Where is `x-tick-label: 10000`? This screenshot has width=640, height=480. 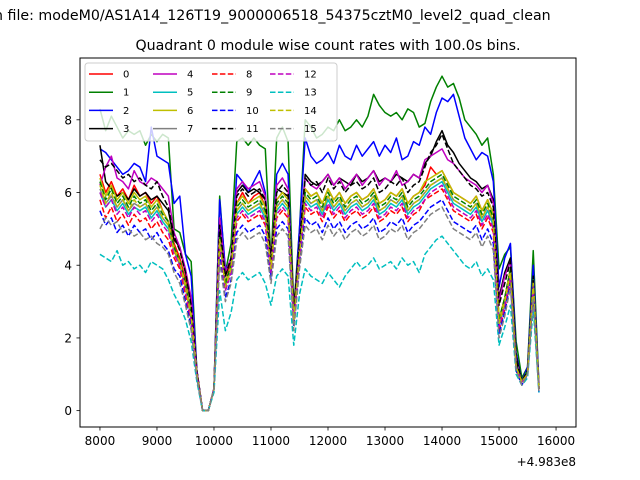
x-tick-label: 10000 is located at coordinates (214, 441).